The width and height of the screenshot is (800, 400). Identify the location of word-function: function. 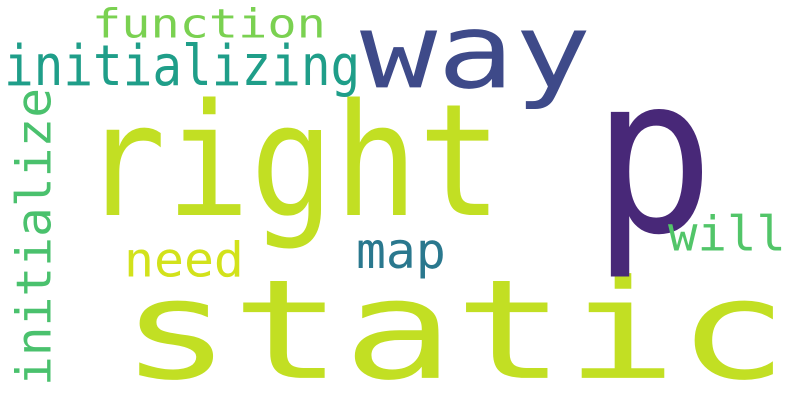
(209, 24).